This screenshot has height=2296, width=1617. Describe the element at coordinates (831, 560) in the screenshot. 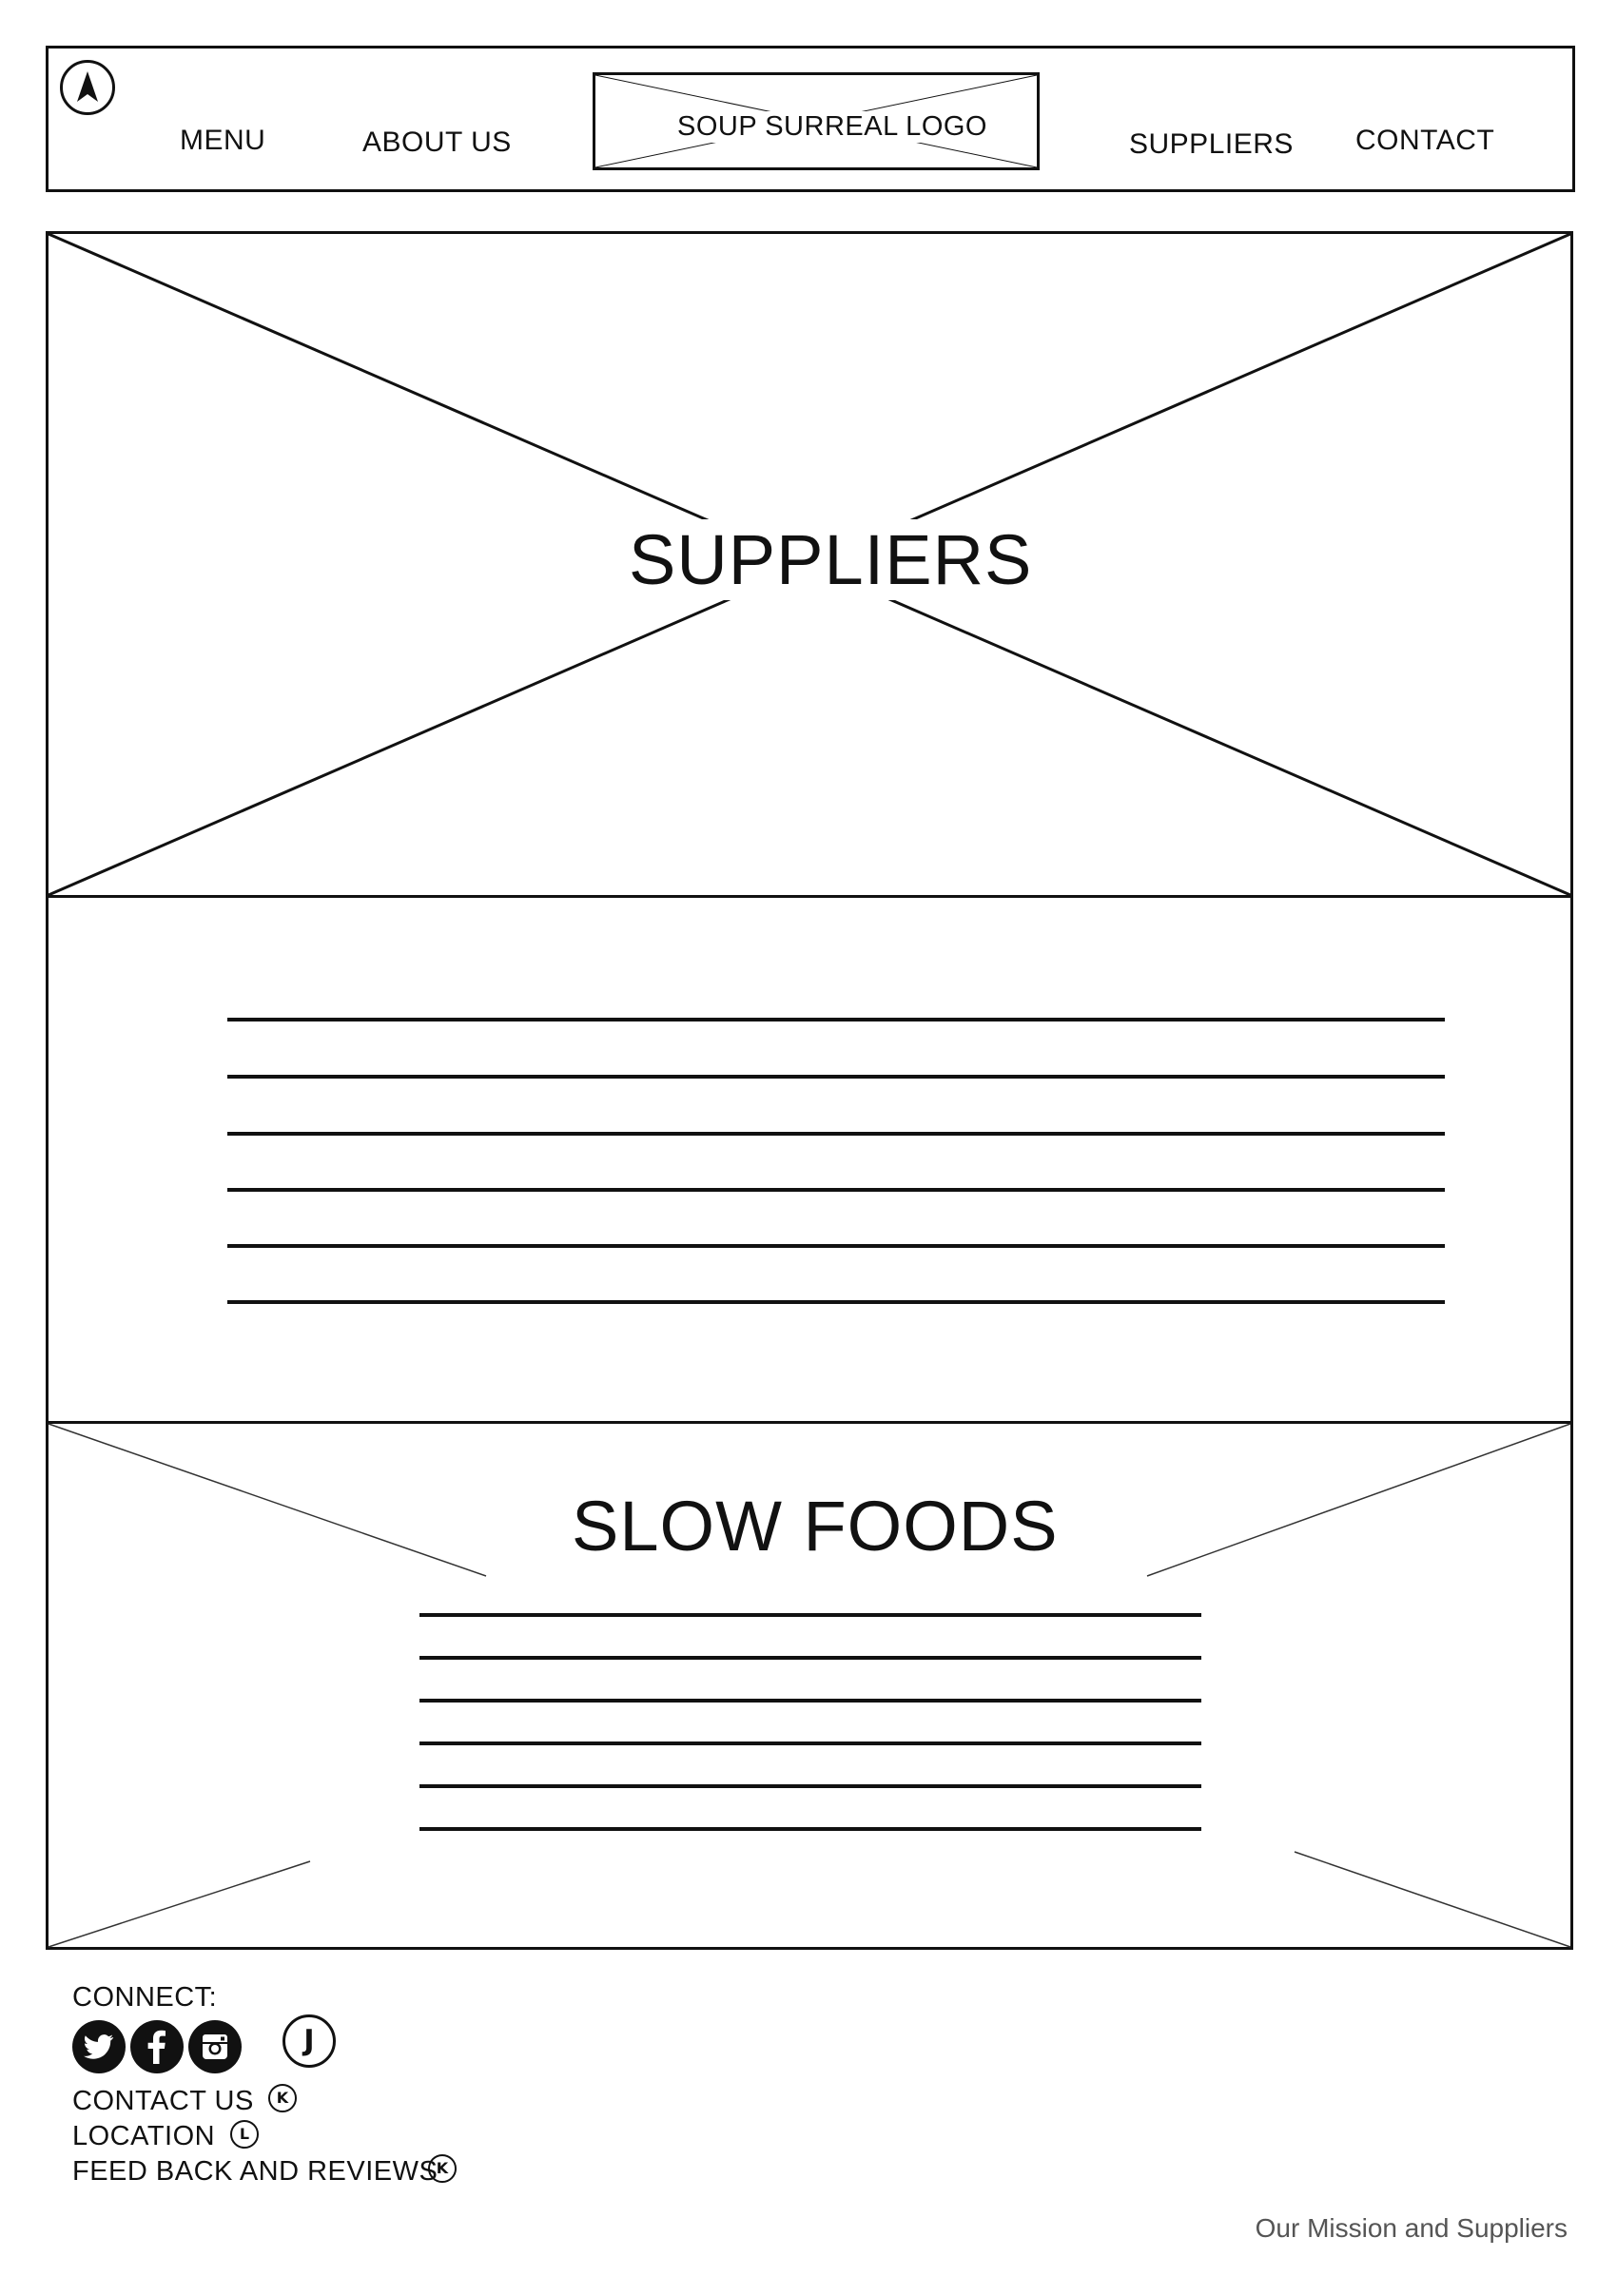

I see `hero-title: SUPPLIERS` at that location.